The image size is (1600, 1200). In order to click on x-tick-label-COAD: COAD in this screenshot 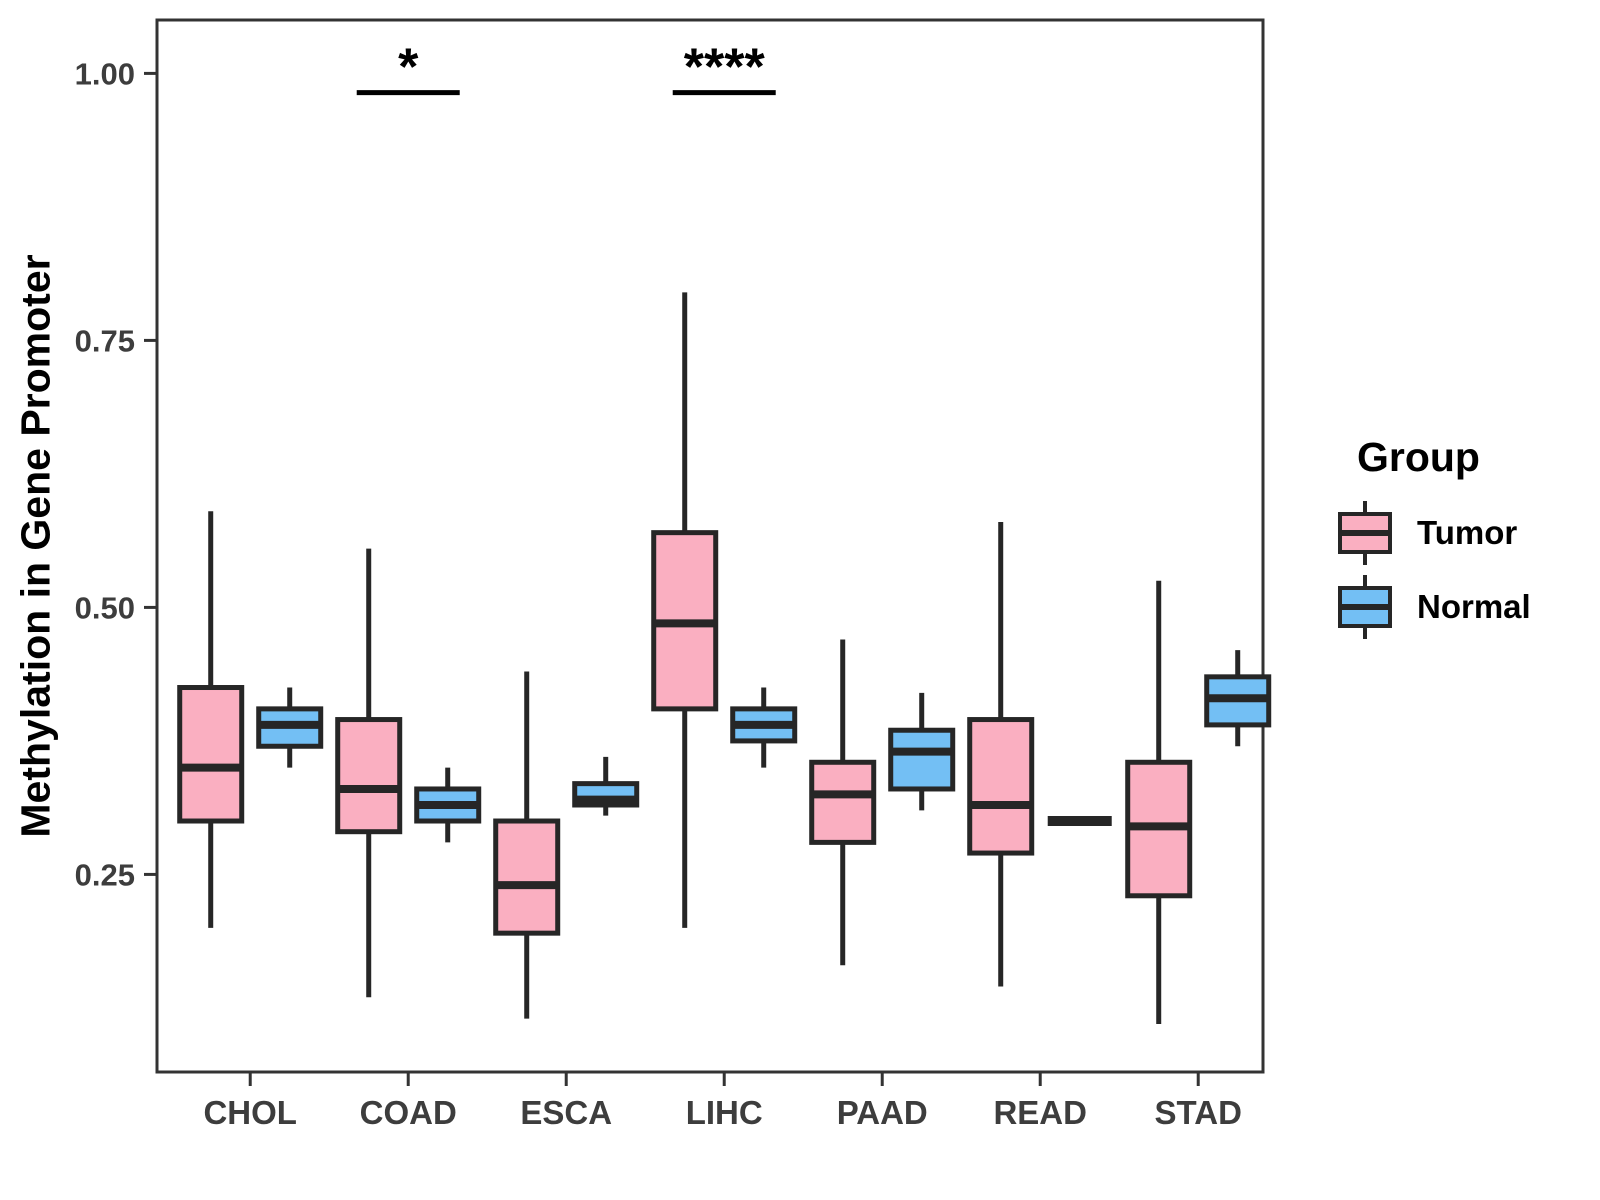, I will do `click(408, 1112)`.